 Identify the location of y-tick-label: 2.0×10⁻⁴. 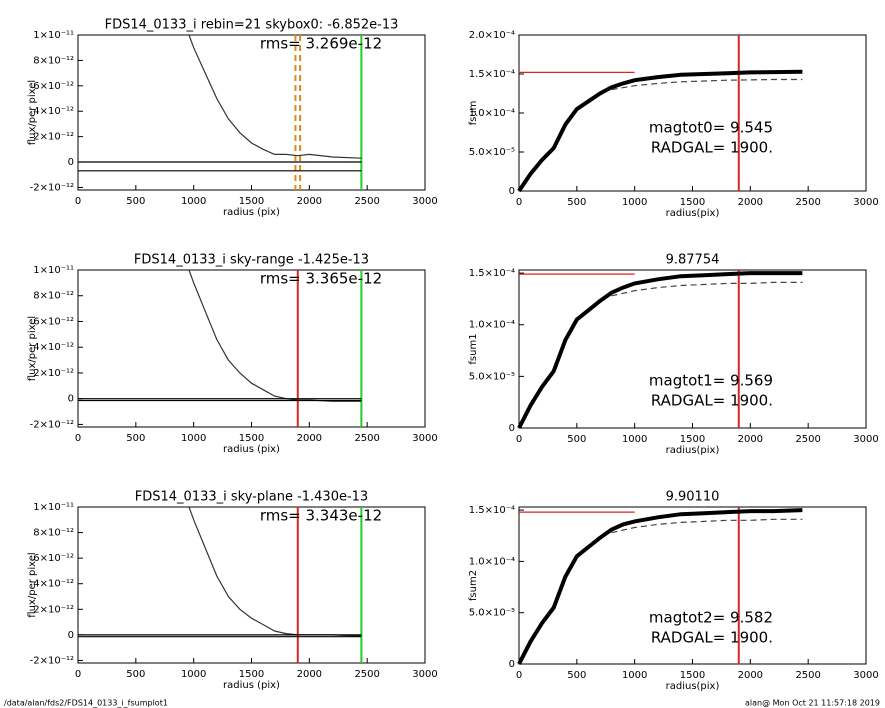
(492, 35).